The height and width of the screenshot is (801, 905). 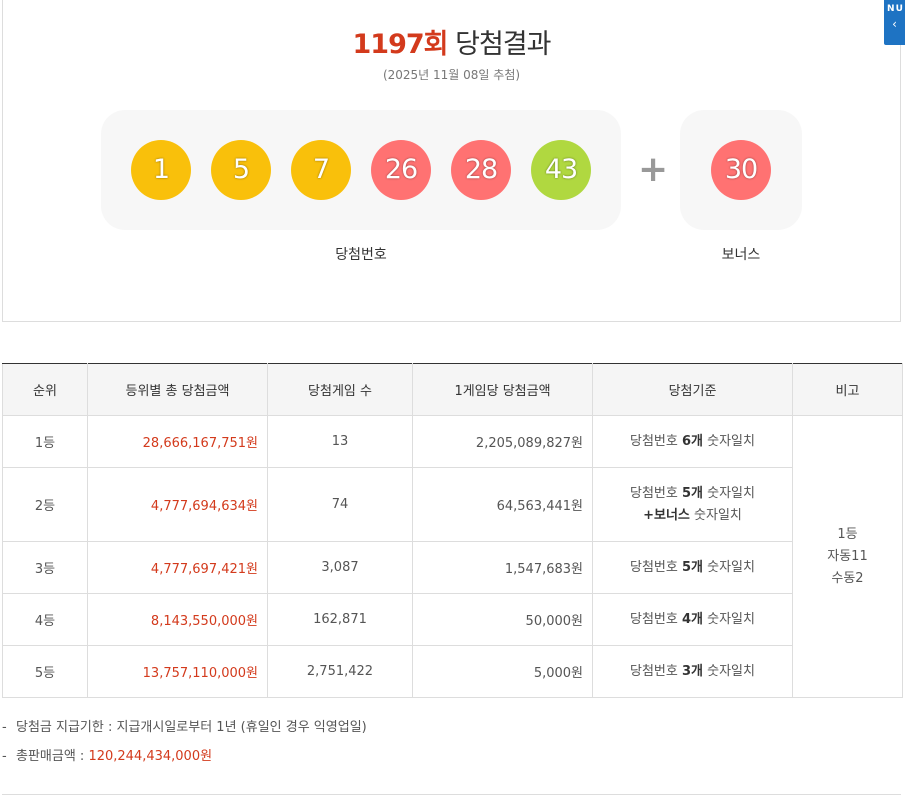 I want to click on number-ball-4: 26, so click(x=401, y=170).